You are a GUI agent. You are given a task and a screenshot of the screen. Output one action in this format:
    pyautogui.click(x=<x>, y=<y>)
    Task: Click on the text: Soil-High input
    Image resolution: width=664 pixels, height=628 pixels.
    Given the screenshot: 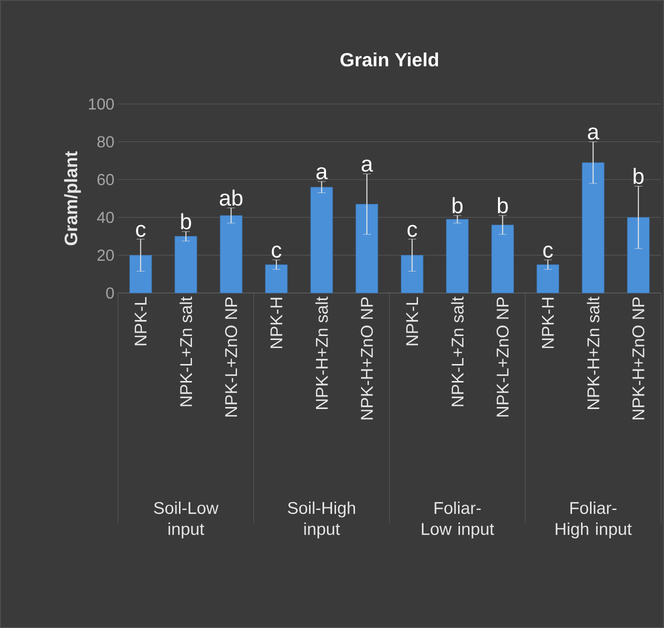 What is the action you would take?
    pyautogui.click(x=321, y=520)
    